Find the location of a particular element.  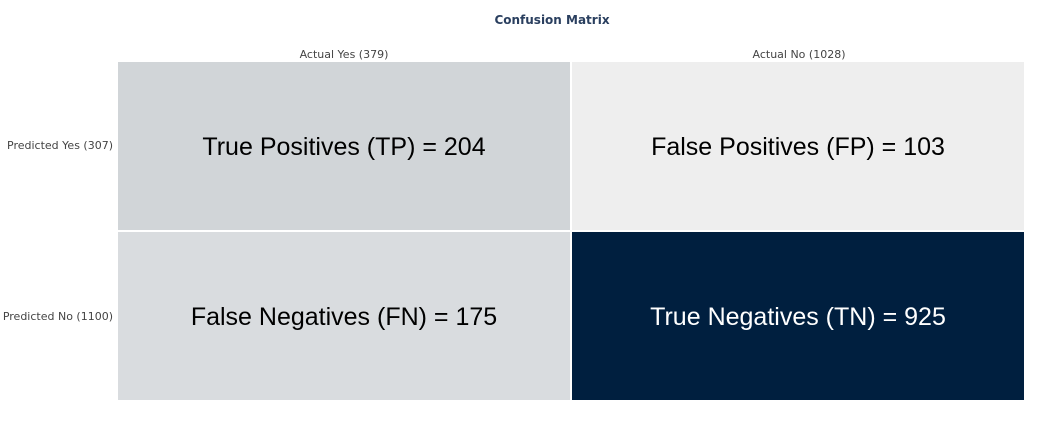

cell-false-positives-label: False Positives (FP) = 103 is located at coordinates (798, 147).